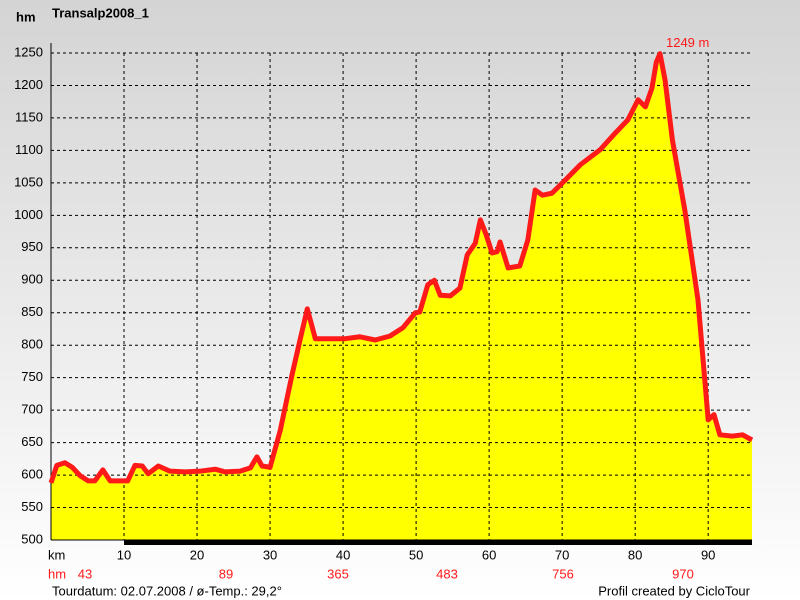  What do you see at coordinates (32, 506) in the screenshot?
I see `y-tick-label: 550` at bounding box center [32, 506].